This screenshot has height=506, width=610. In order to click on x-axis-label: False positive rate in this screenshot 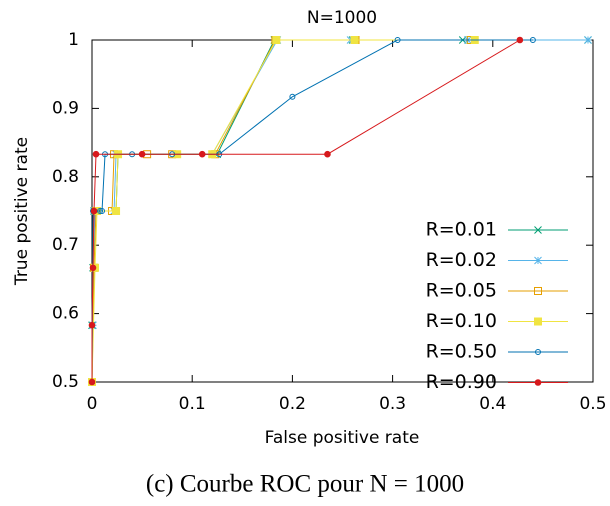, I will do `click(342, 438)`.